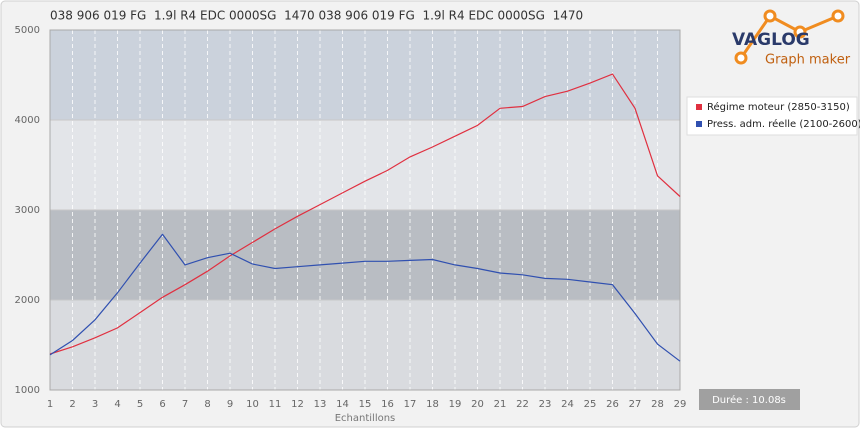 The image size is (860, 434). Describe the element at coordinates (50, 404) in the screenshot. I see `x-tick-label: 1` at that location.